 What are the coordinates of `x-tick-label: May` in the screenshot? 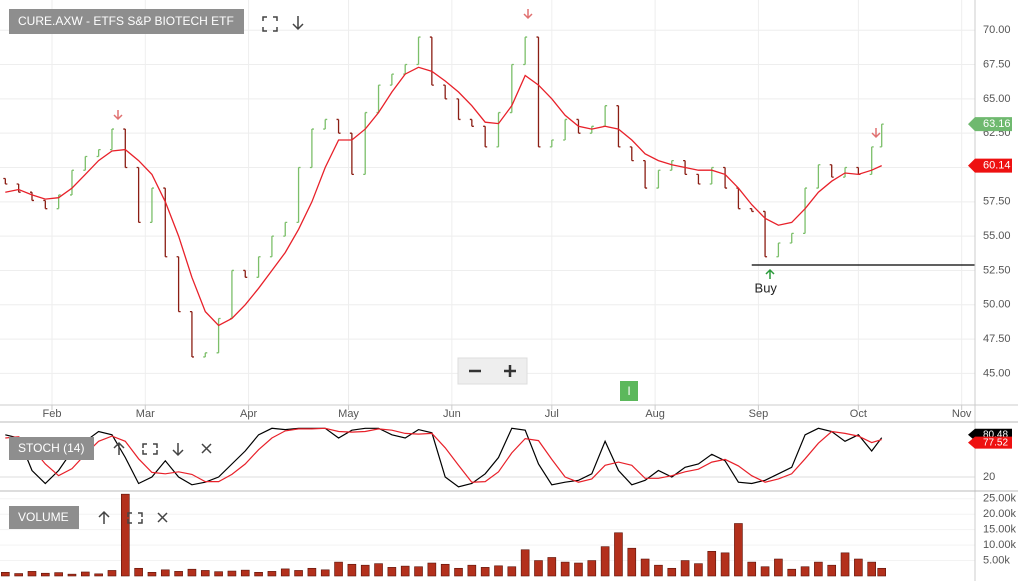 It's located at (348, 414).